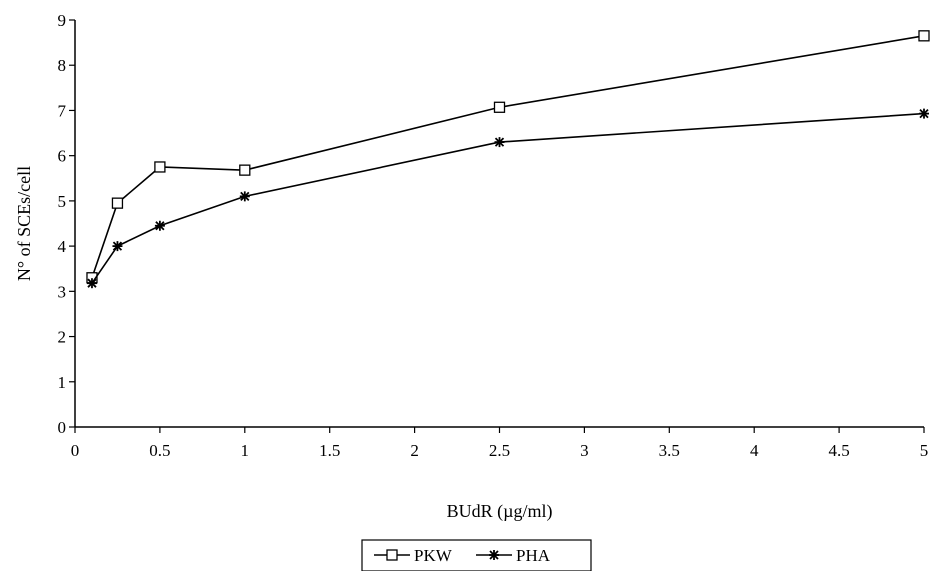 Image resolution: width=932 pixels, height=571 pixels. I want to click on y-tick-label: 9, so click(62, 20).